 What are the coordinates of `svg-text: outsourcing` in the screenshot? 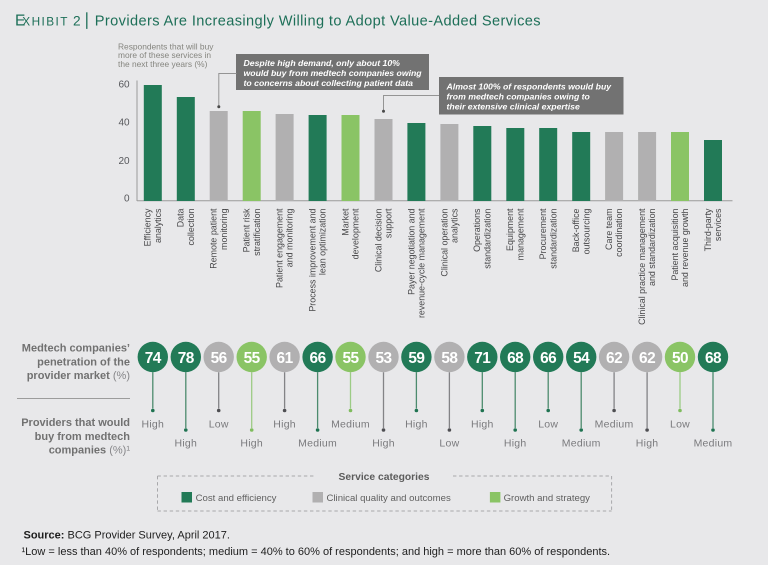 It's located at (586, 231).